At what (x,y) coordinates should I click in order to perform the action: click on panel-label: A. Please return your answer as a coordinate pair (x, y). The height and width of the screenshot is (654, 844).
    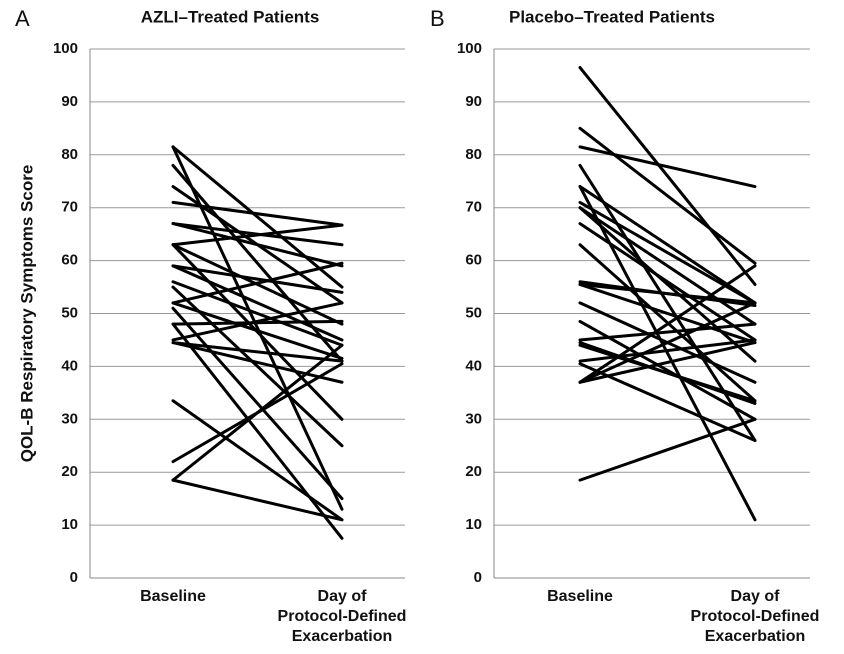
    Looking at the image, I should click on (22, 18).